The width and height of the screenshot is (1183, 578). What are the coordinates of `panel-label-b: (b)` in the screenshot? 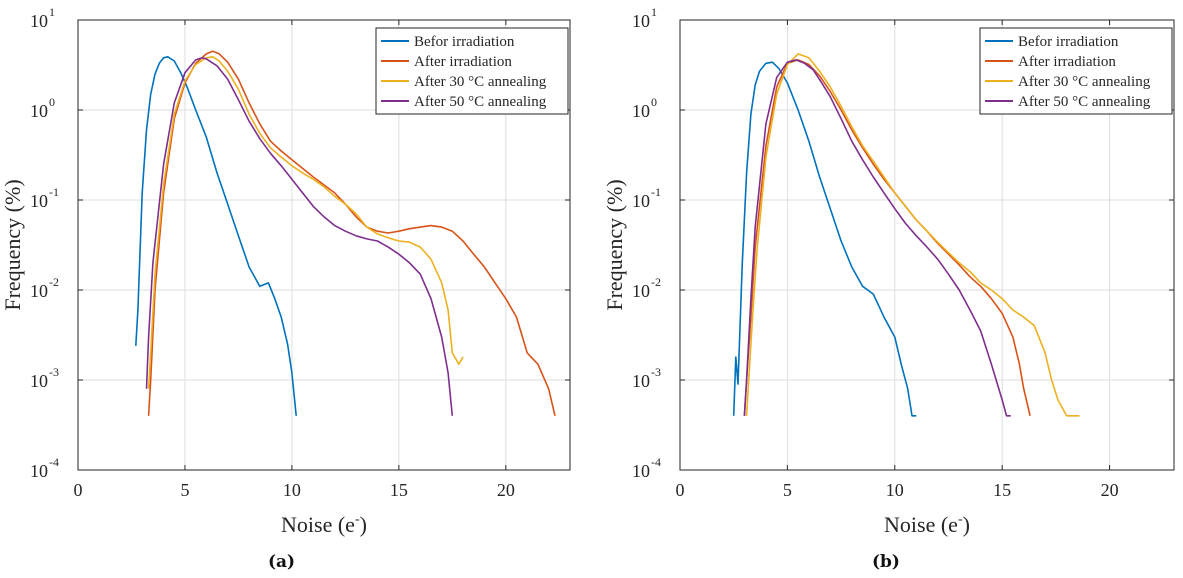 It's located at (886, 562).